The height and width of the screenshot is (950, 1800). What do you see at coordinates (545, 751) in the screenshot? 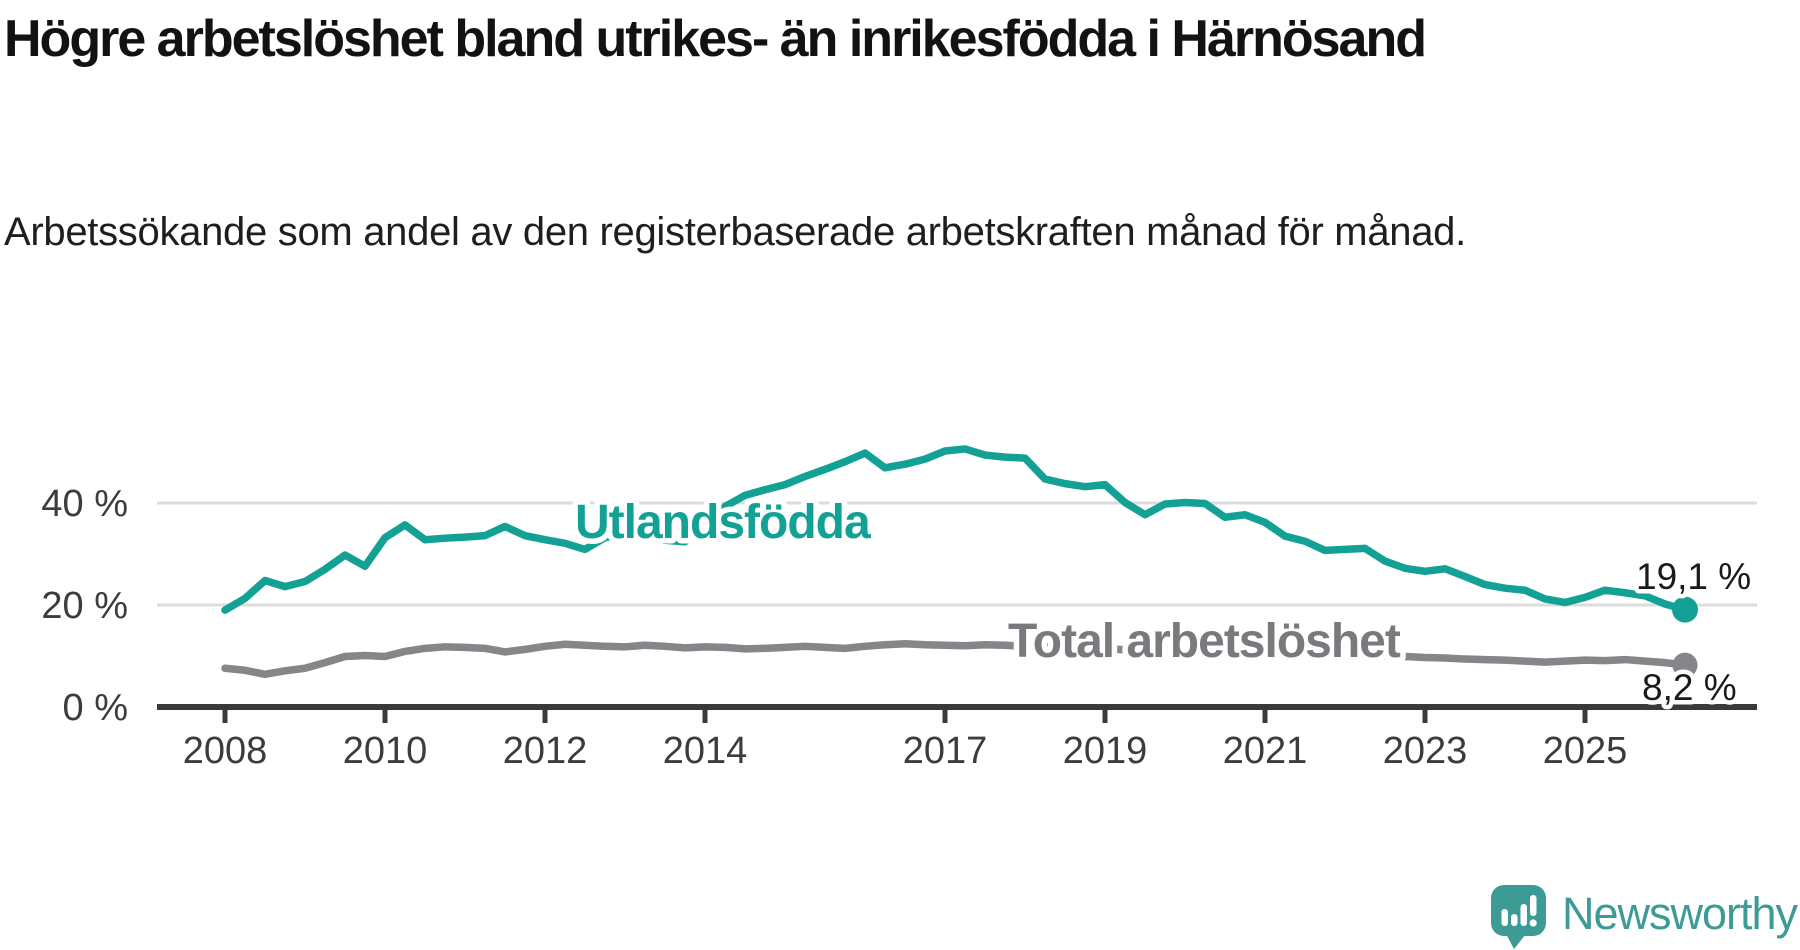
I see `x-axis-tick-label: 2012` at bounding box center [545, 751].